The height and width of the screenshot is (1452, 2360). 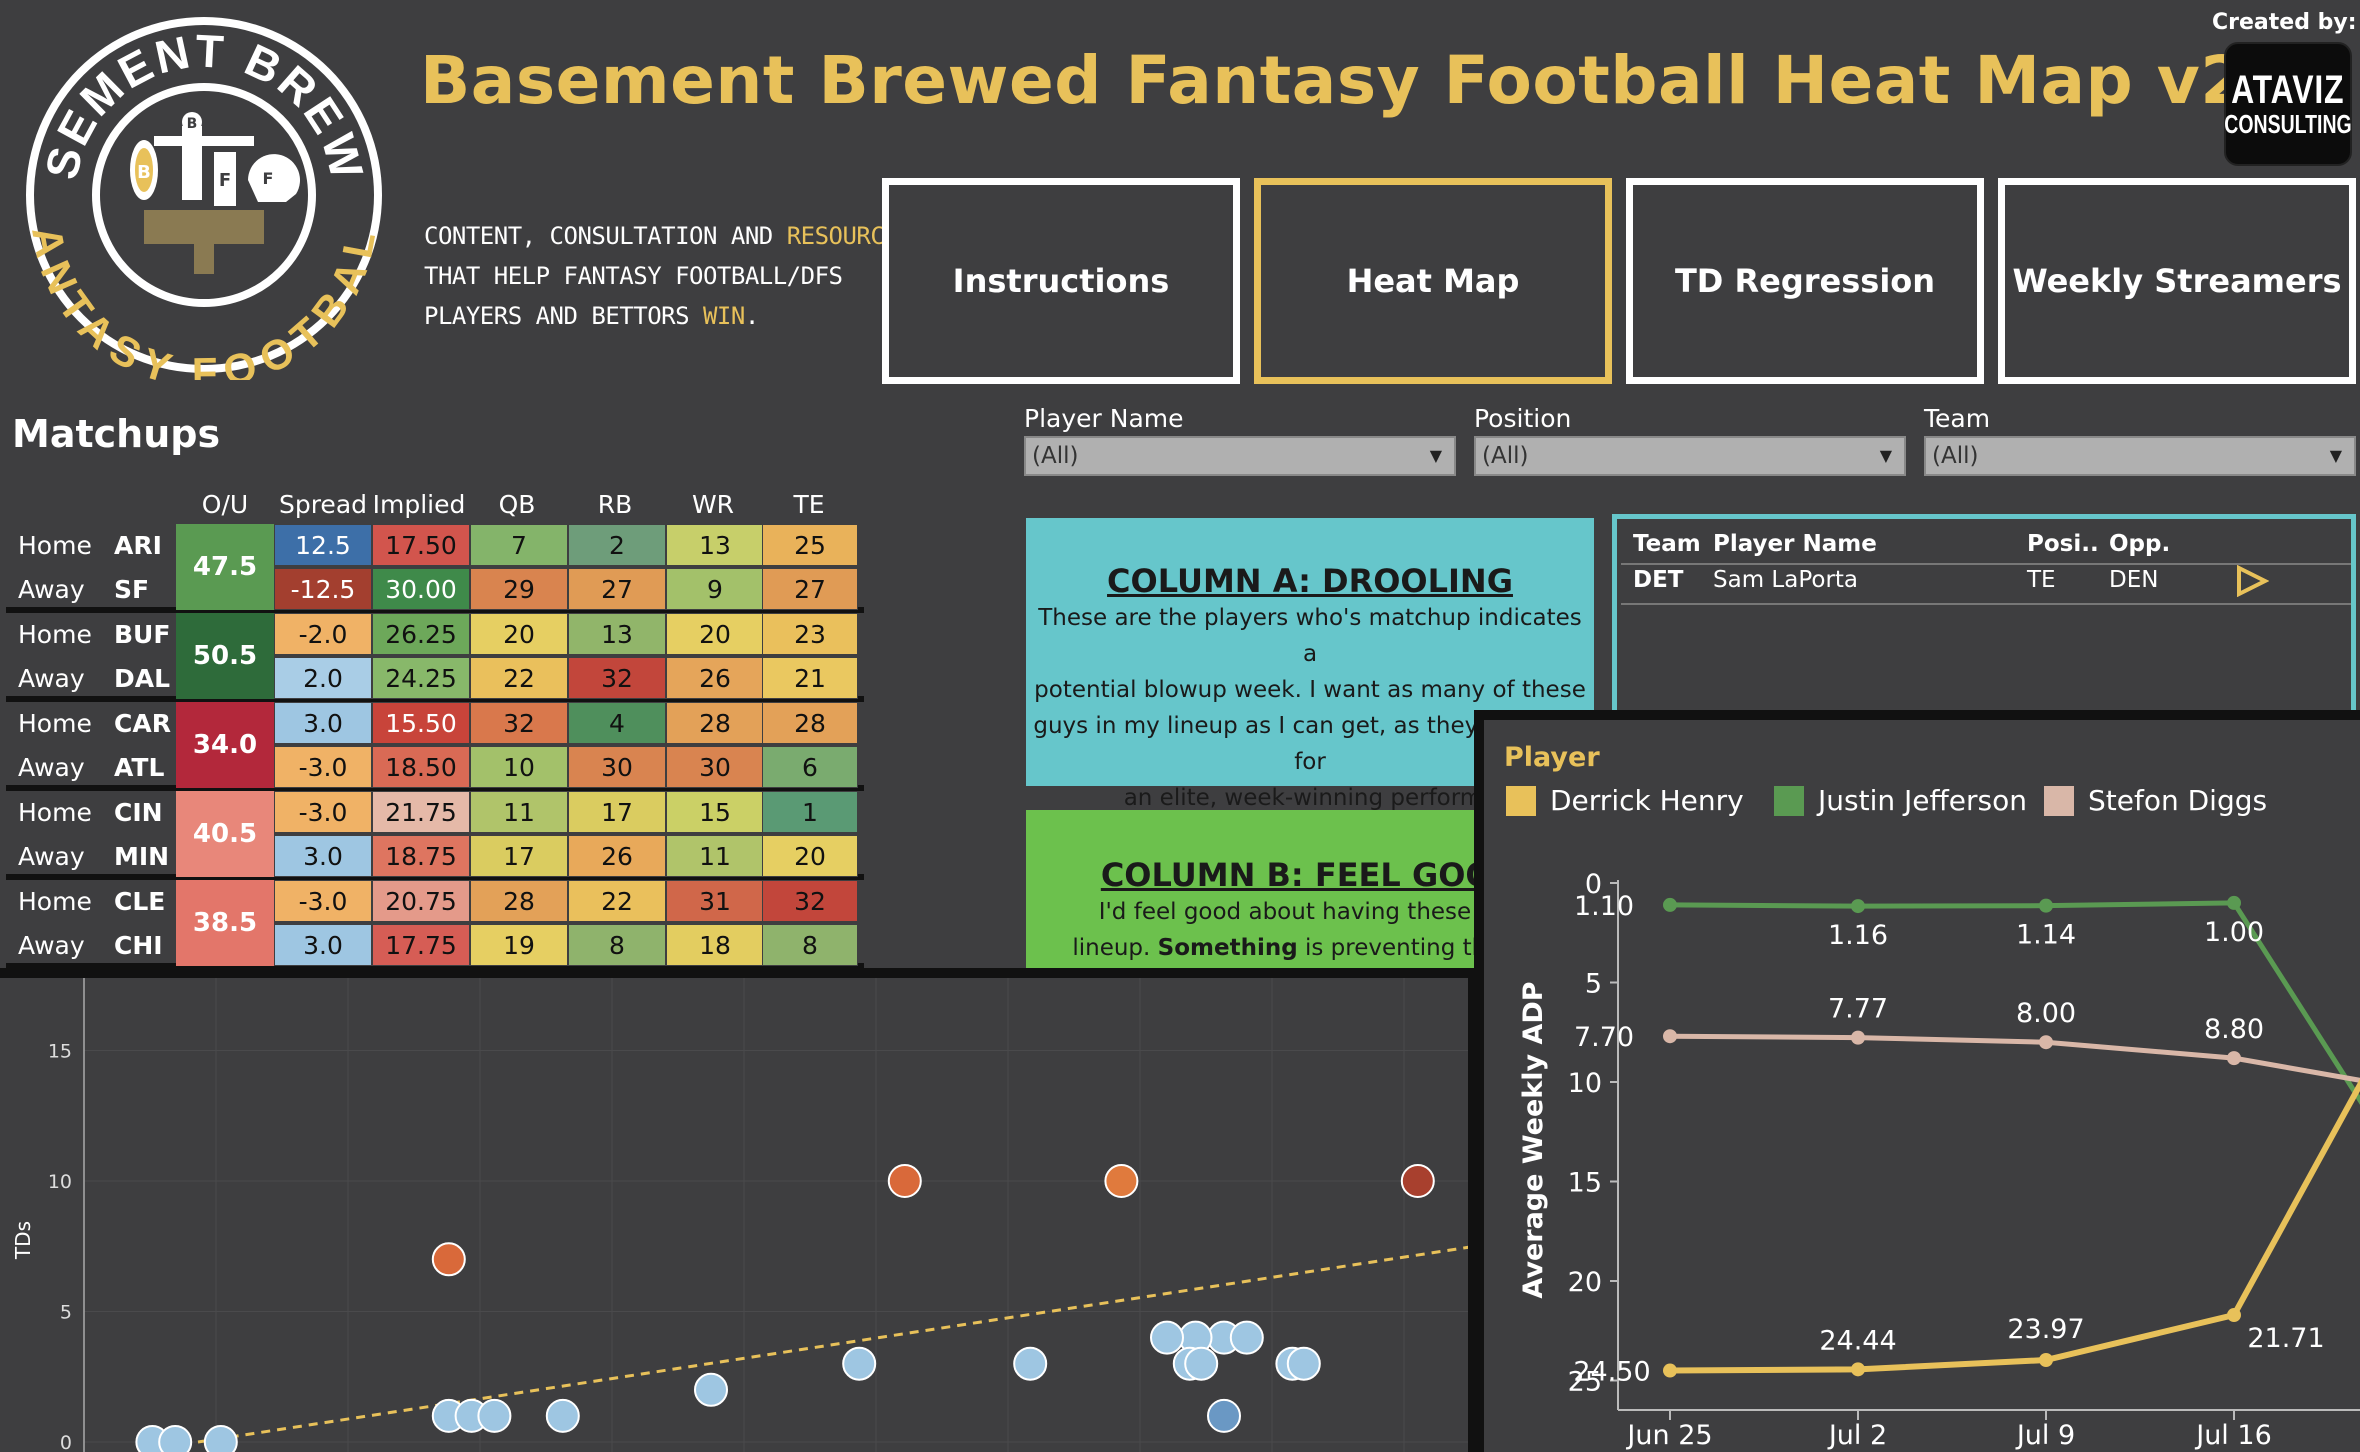 I want to click on y-tick-label: 10, so click(x=60, y=1182).